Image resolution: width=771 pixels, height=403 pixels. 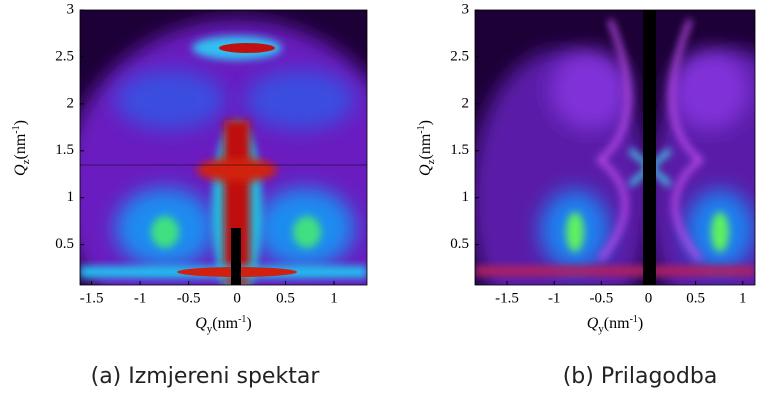 What do you see at coordinates (206, 376) in the screenshot?
I see `caption: (a) Izmjereni spektar` at bounding box center [206, 376].